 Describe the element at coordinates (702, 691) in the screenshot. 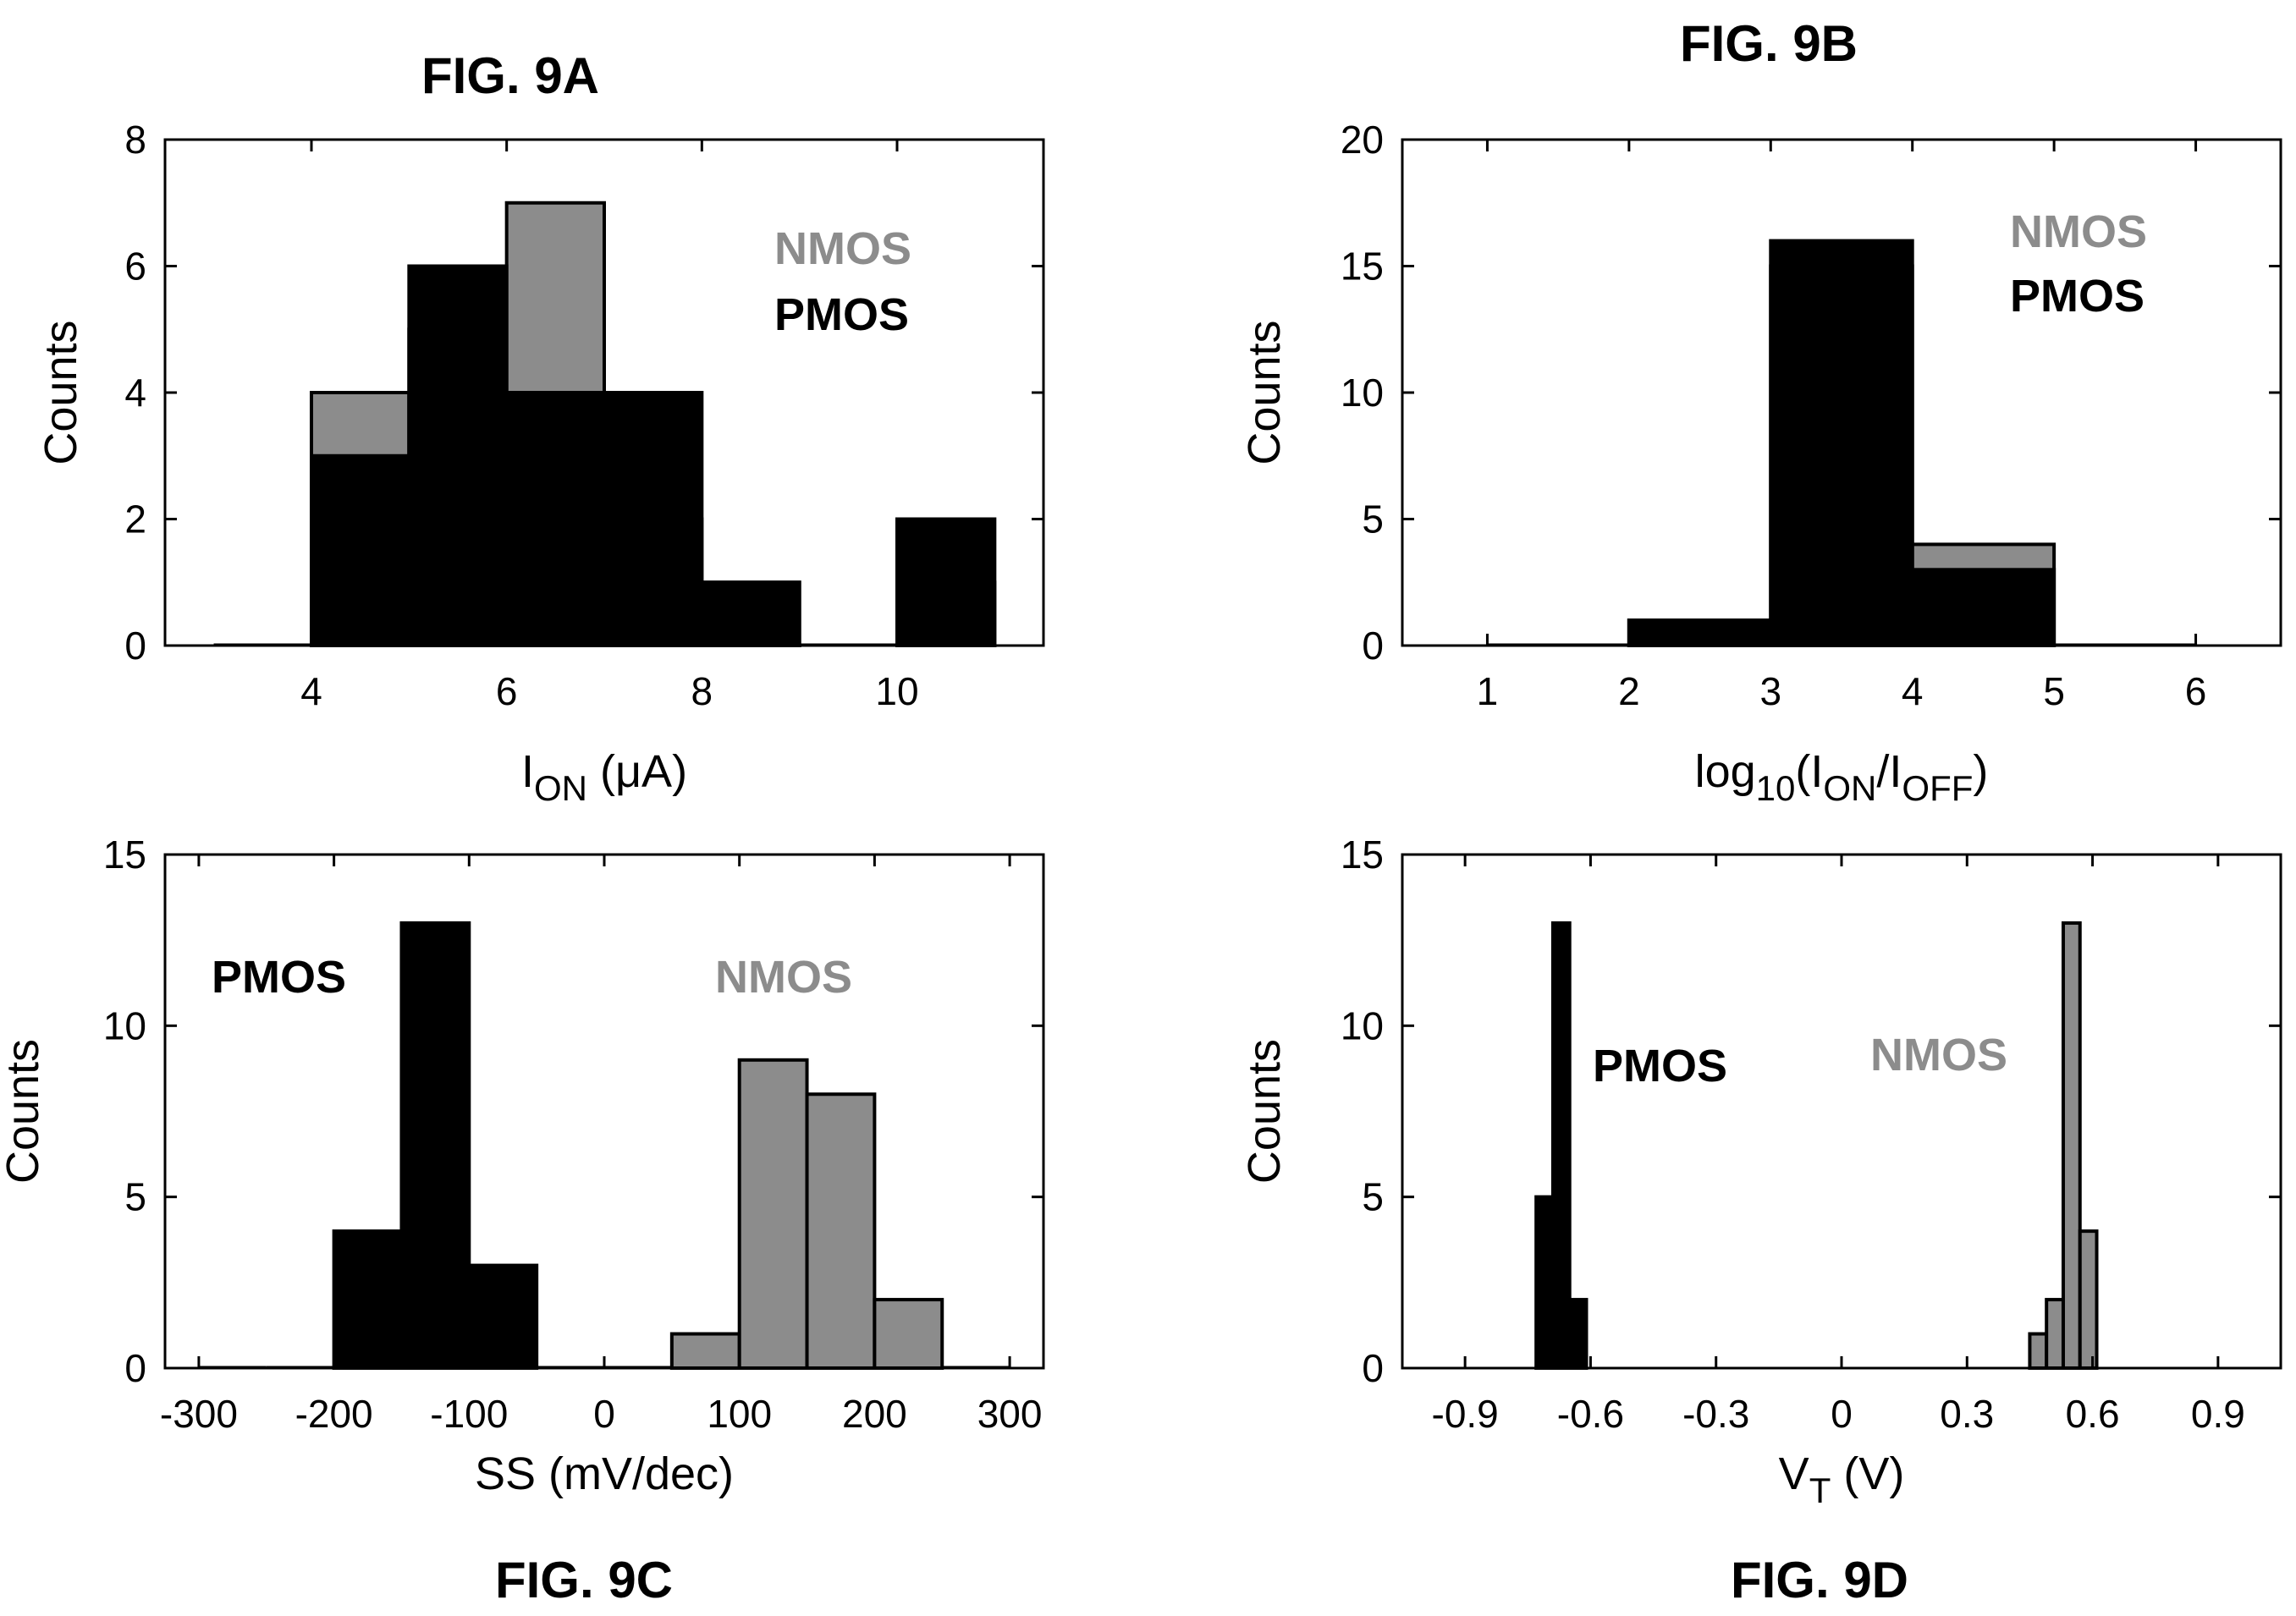

I see `x-tick-label: 8` at that location.